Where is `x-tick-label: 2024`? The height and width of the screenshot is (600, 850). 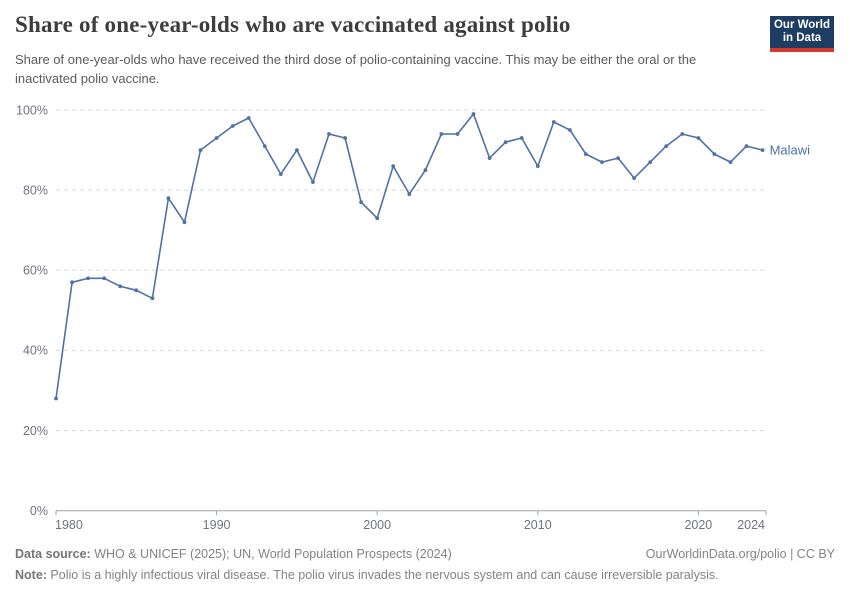 x-tick-label: 2024 is located at coordinates (751, 525).